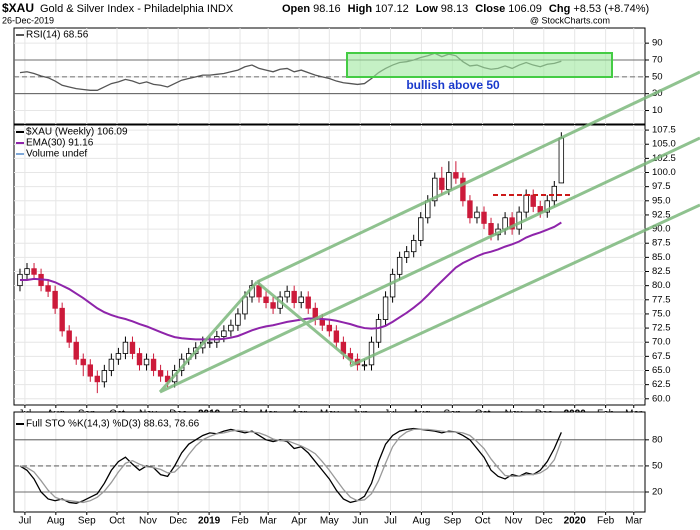  Describe the element at coordinates (60, 143) in the screenshot. I see `legend-ema: EMA(30) 91.16` at that location.